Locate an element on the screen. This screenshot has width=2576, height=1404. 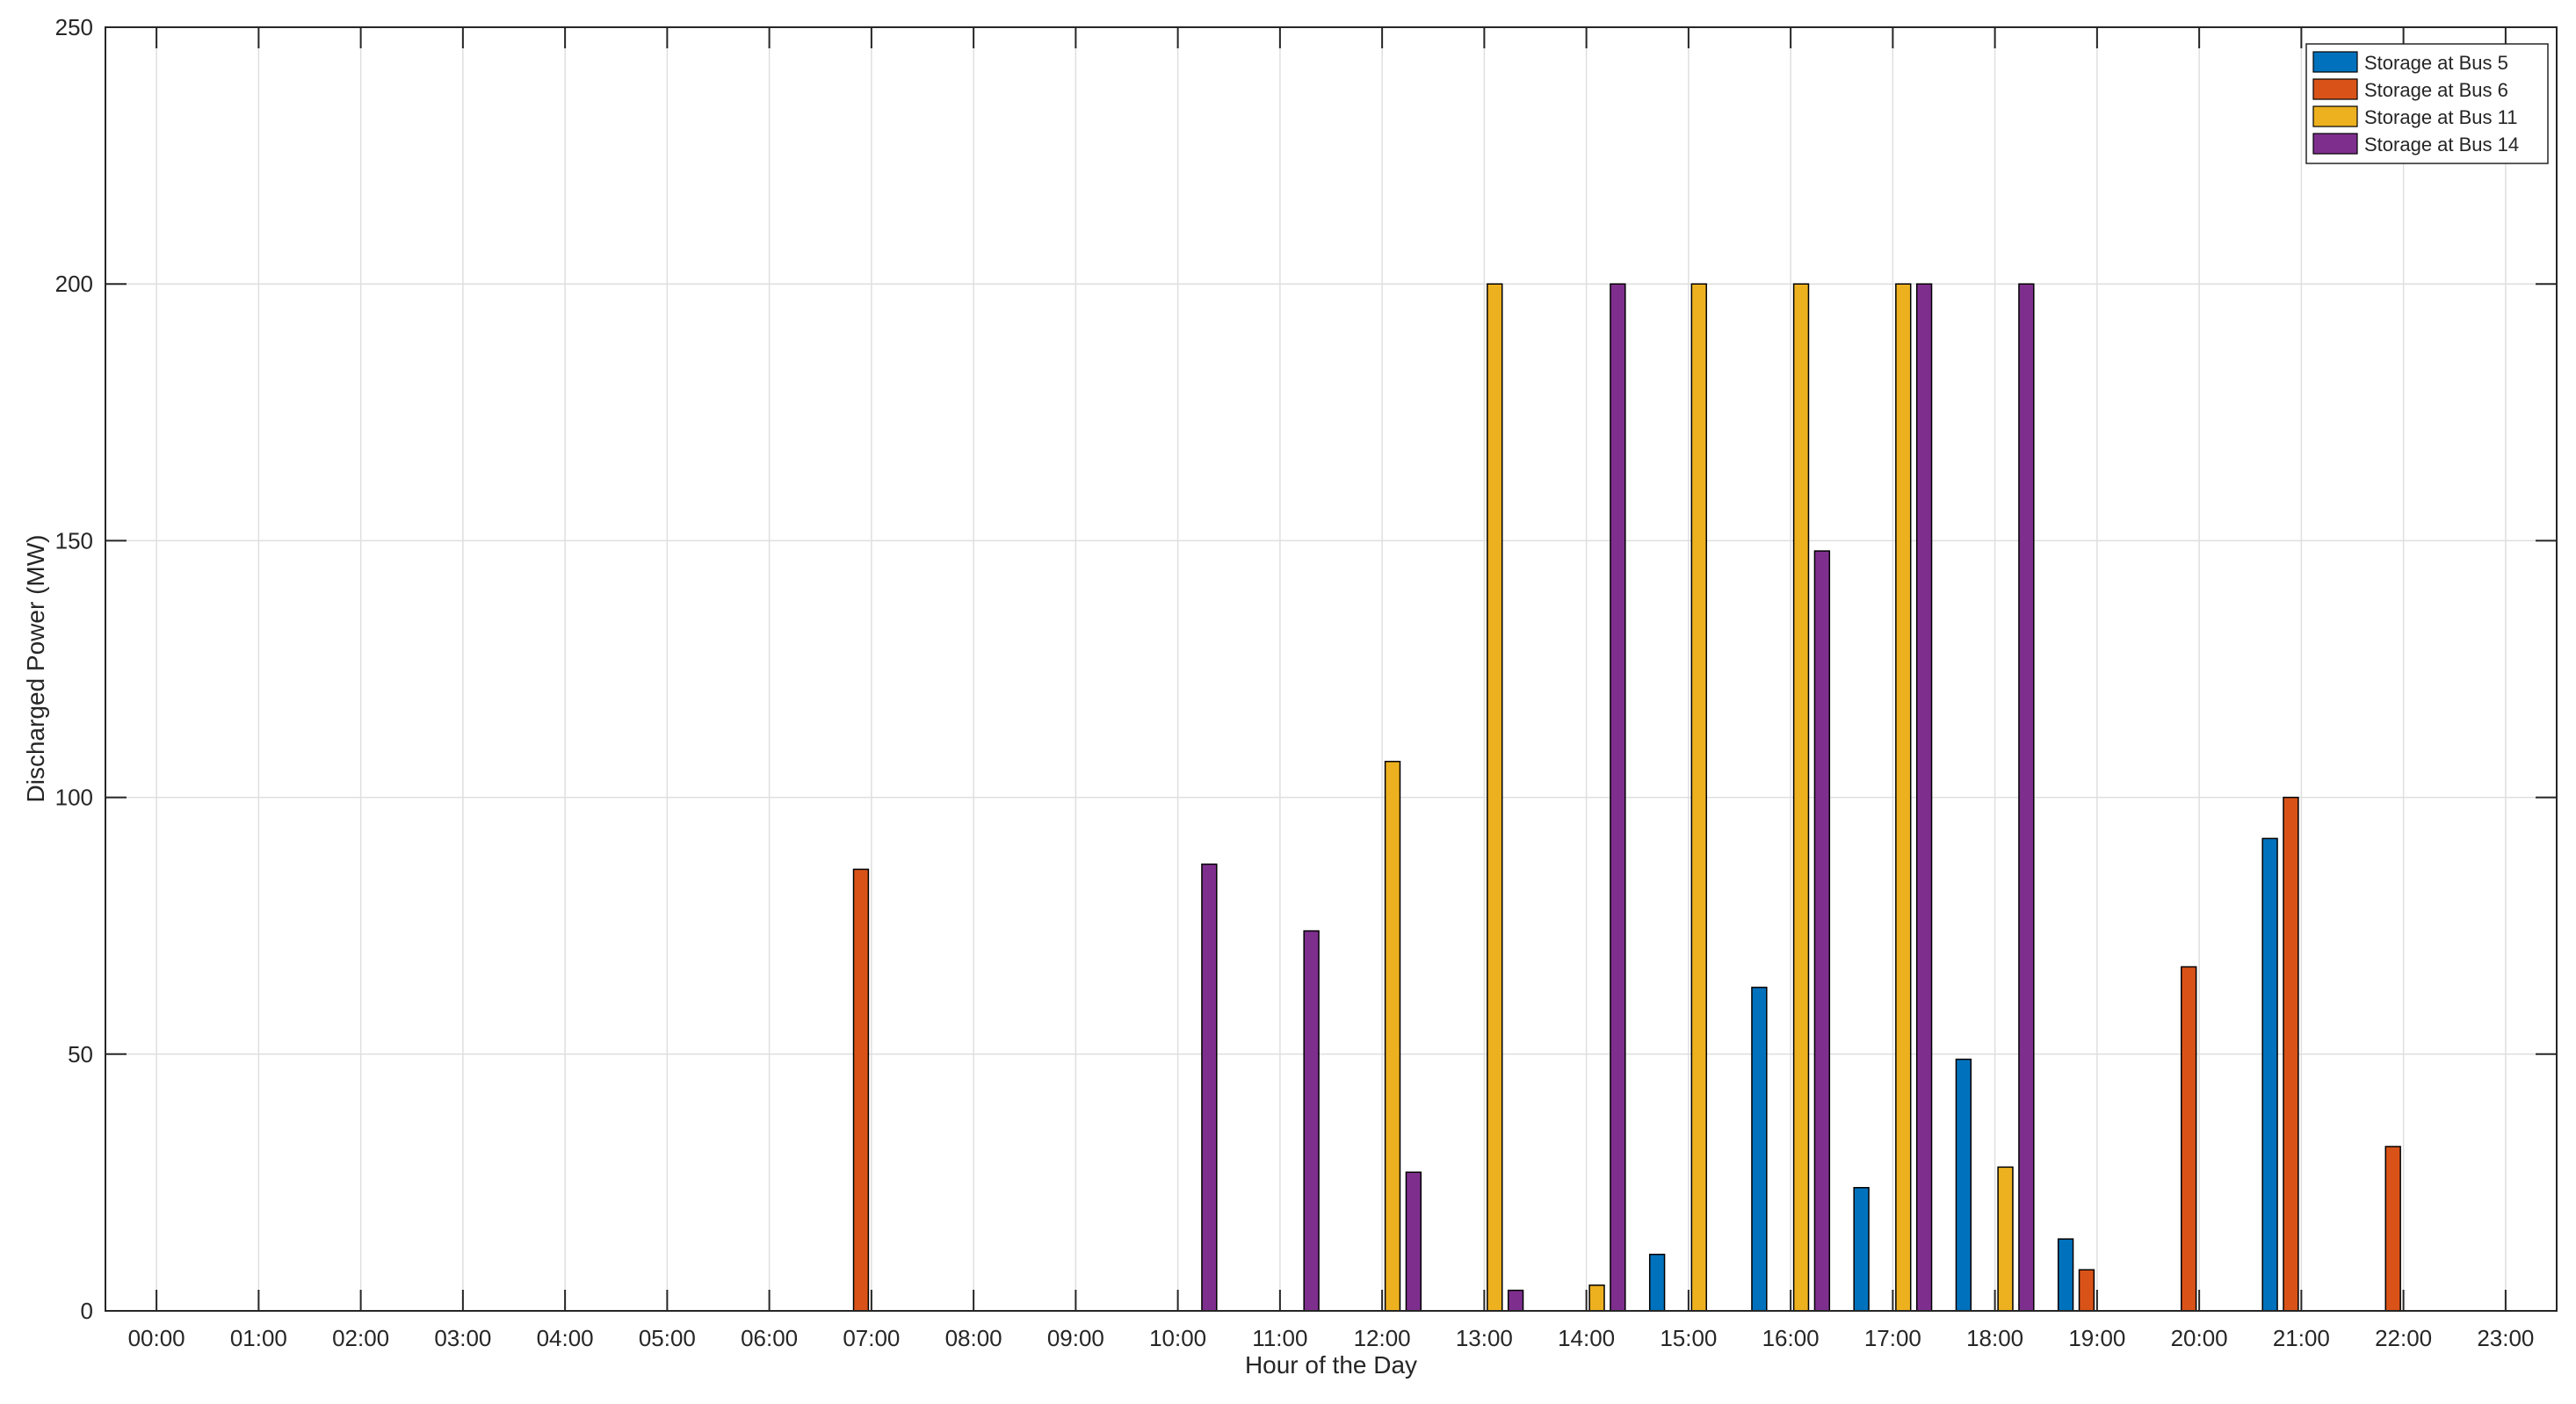
x-tick-label: 14:00 is located at coordinates (1586, 1338).